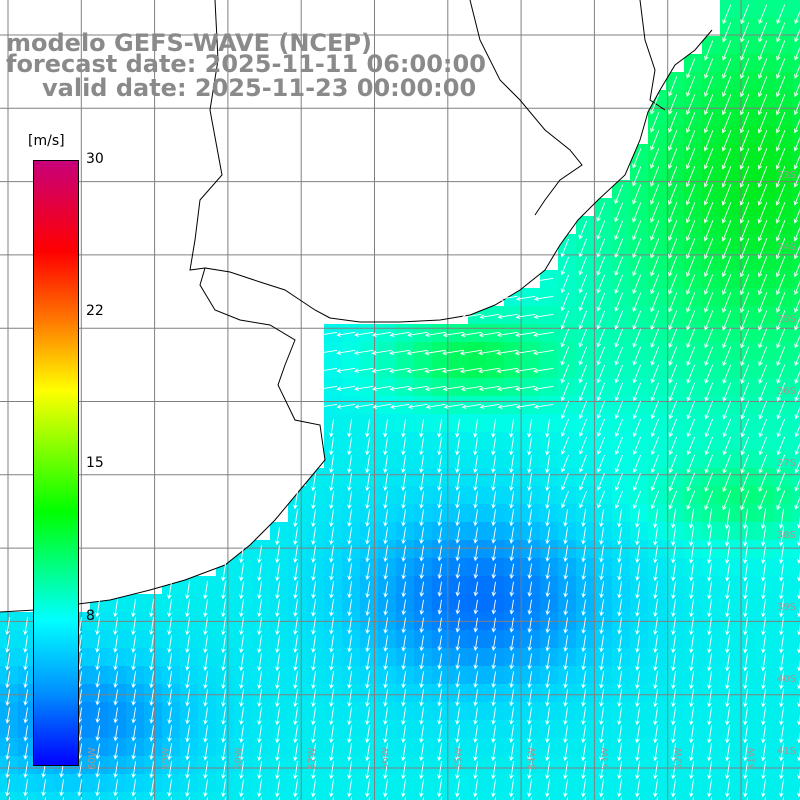 The height and width of the screenshot is (800, 800). Describe the element at coordinates (312, 758) in the screenshot. I see `longitude-label: 57W` at that location.